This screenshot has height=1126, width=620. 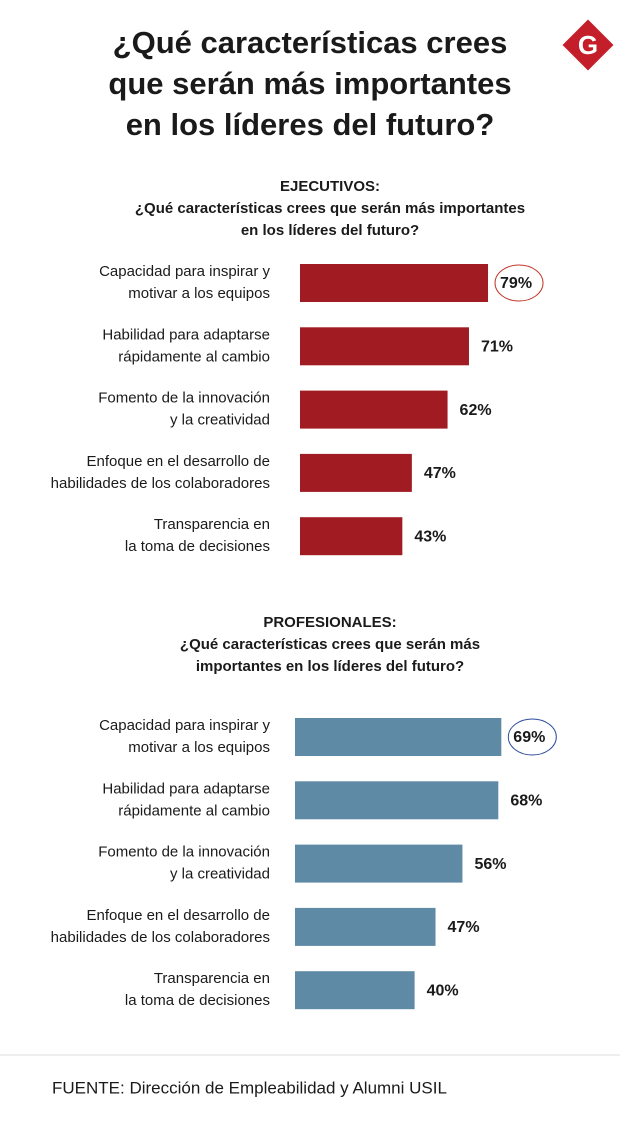 I want to click on chart-title: EJECUTIVOS:, so click(x=330, y=186).